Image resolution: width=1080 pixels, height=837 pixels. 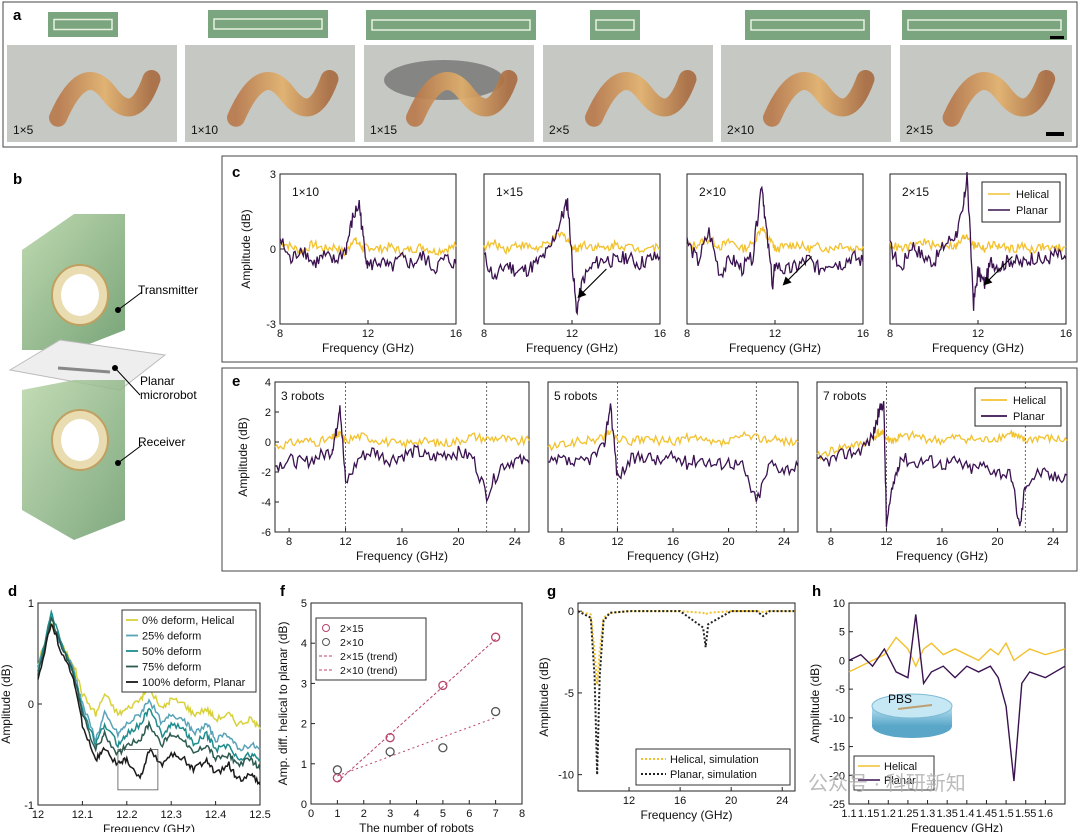 I want to click on series-c4-planar, so click(x=978, y=241).